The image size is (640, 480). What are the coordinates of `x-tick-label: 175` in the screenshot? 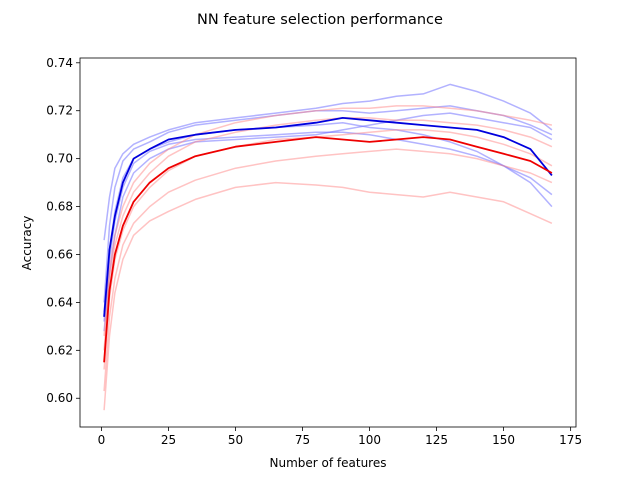 It's located at (570, 440).